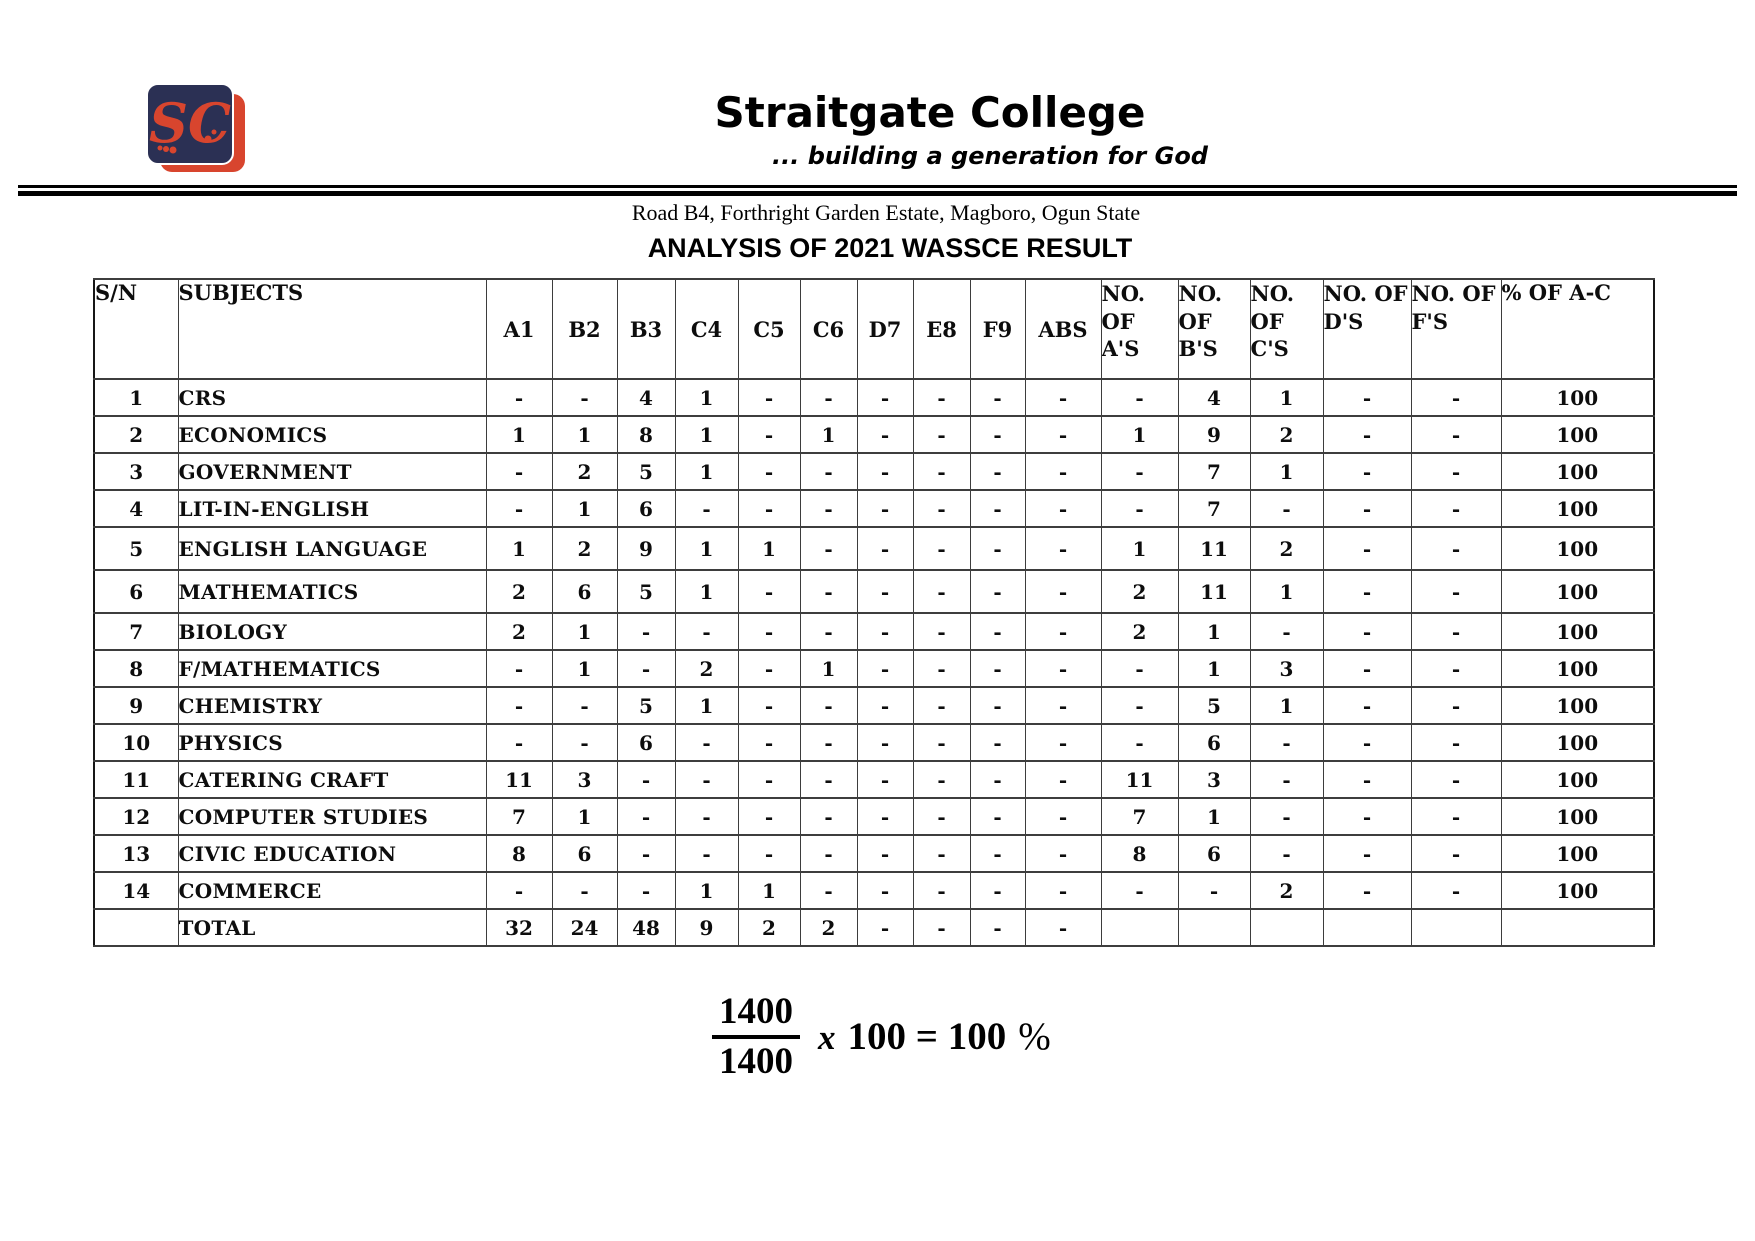  Describe the element at coordinates (1214, 705) in the screenshot. I see `cell: 5` at that location.